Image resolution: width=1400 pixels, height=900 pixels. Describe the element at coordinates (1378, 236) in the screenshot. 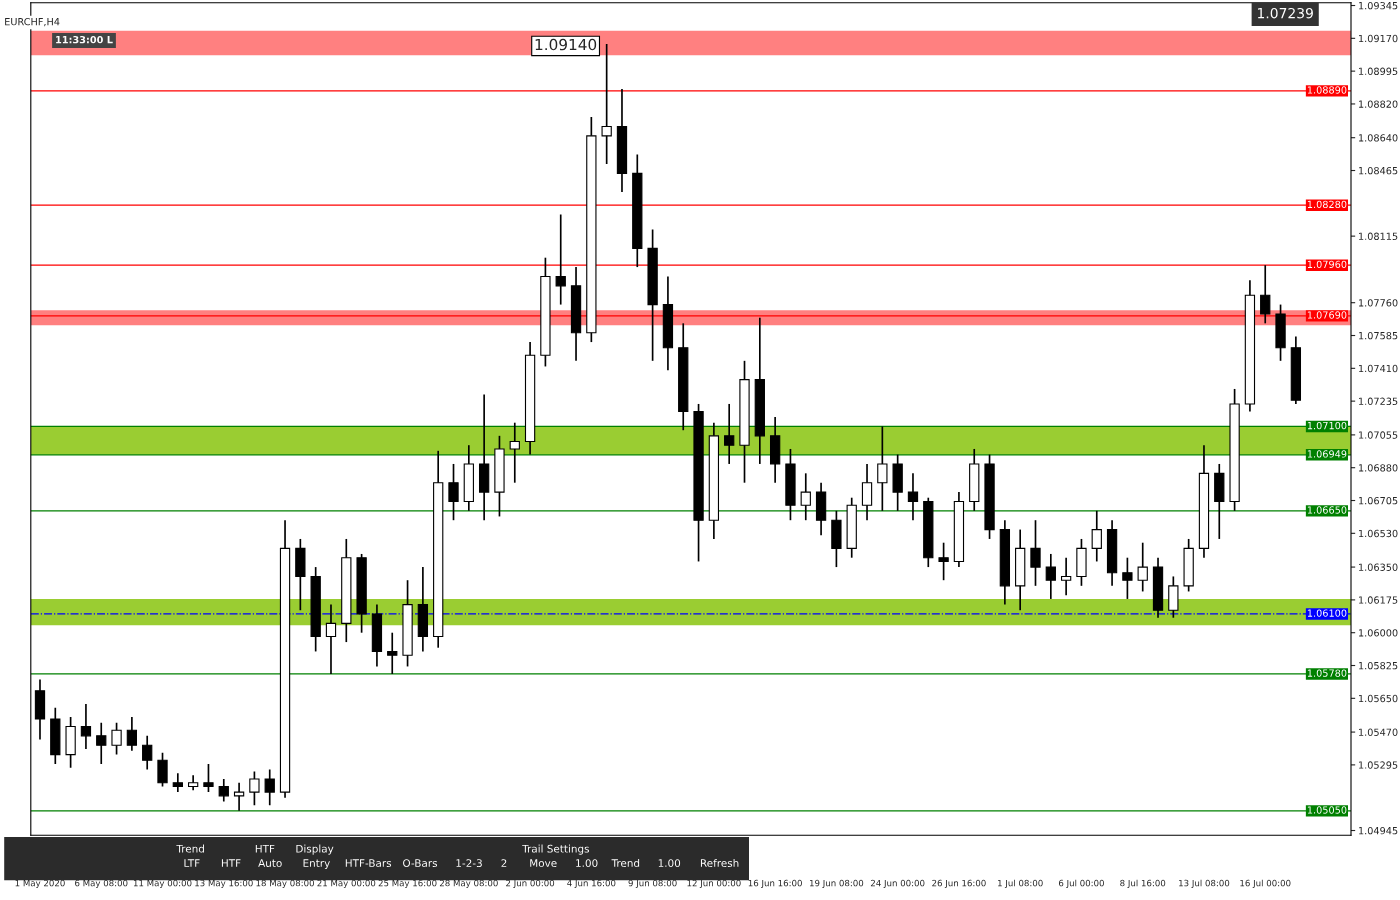

I see `y-tick-label: 1.08115` at that location.